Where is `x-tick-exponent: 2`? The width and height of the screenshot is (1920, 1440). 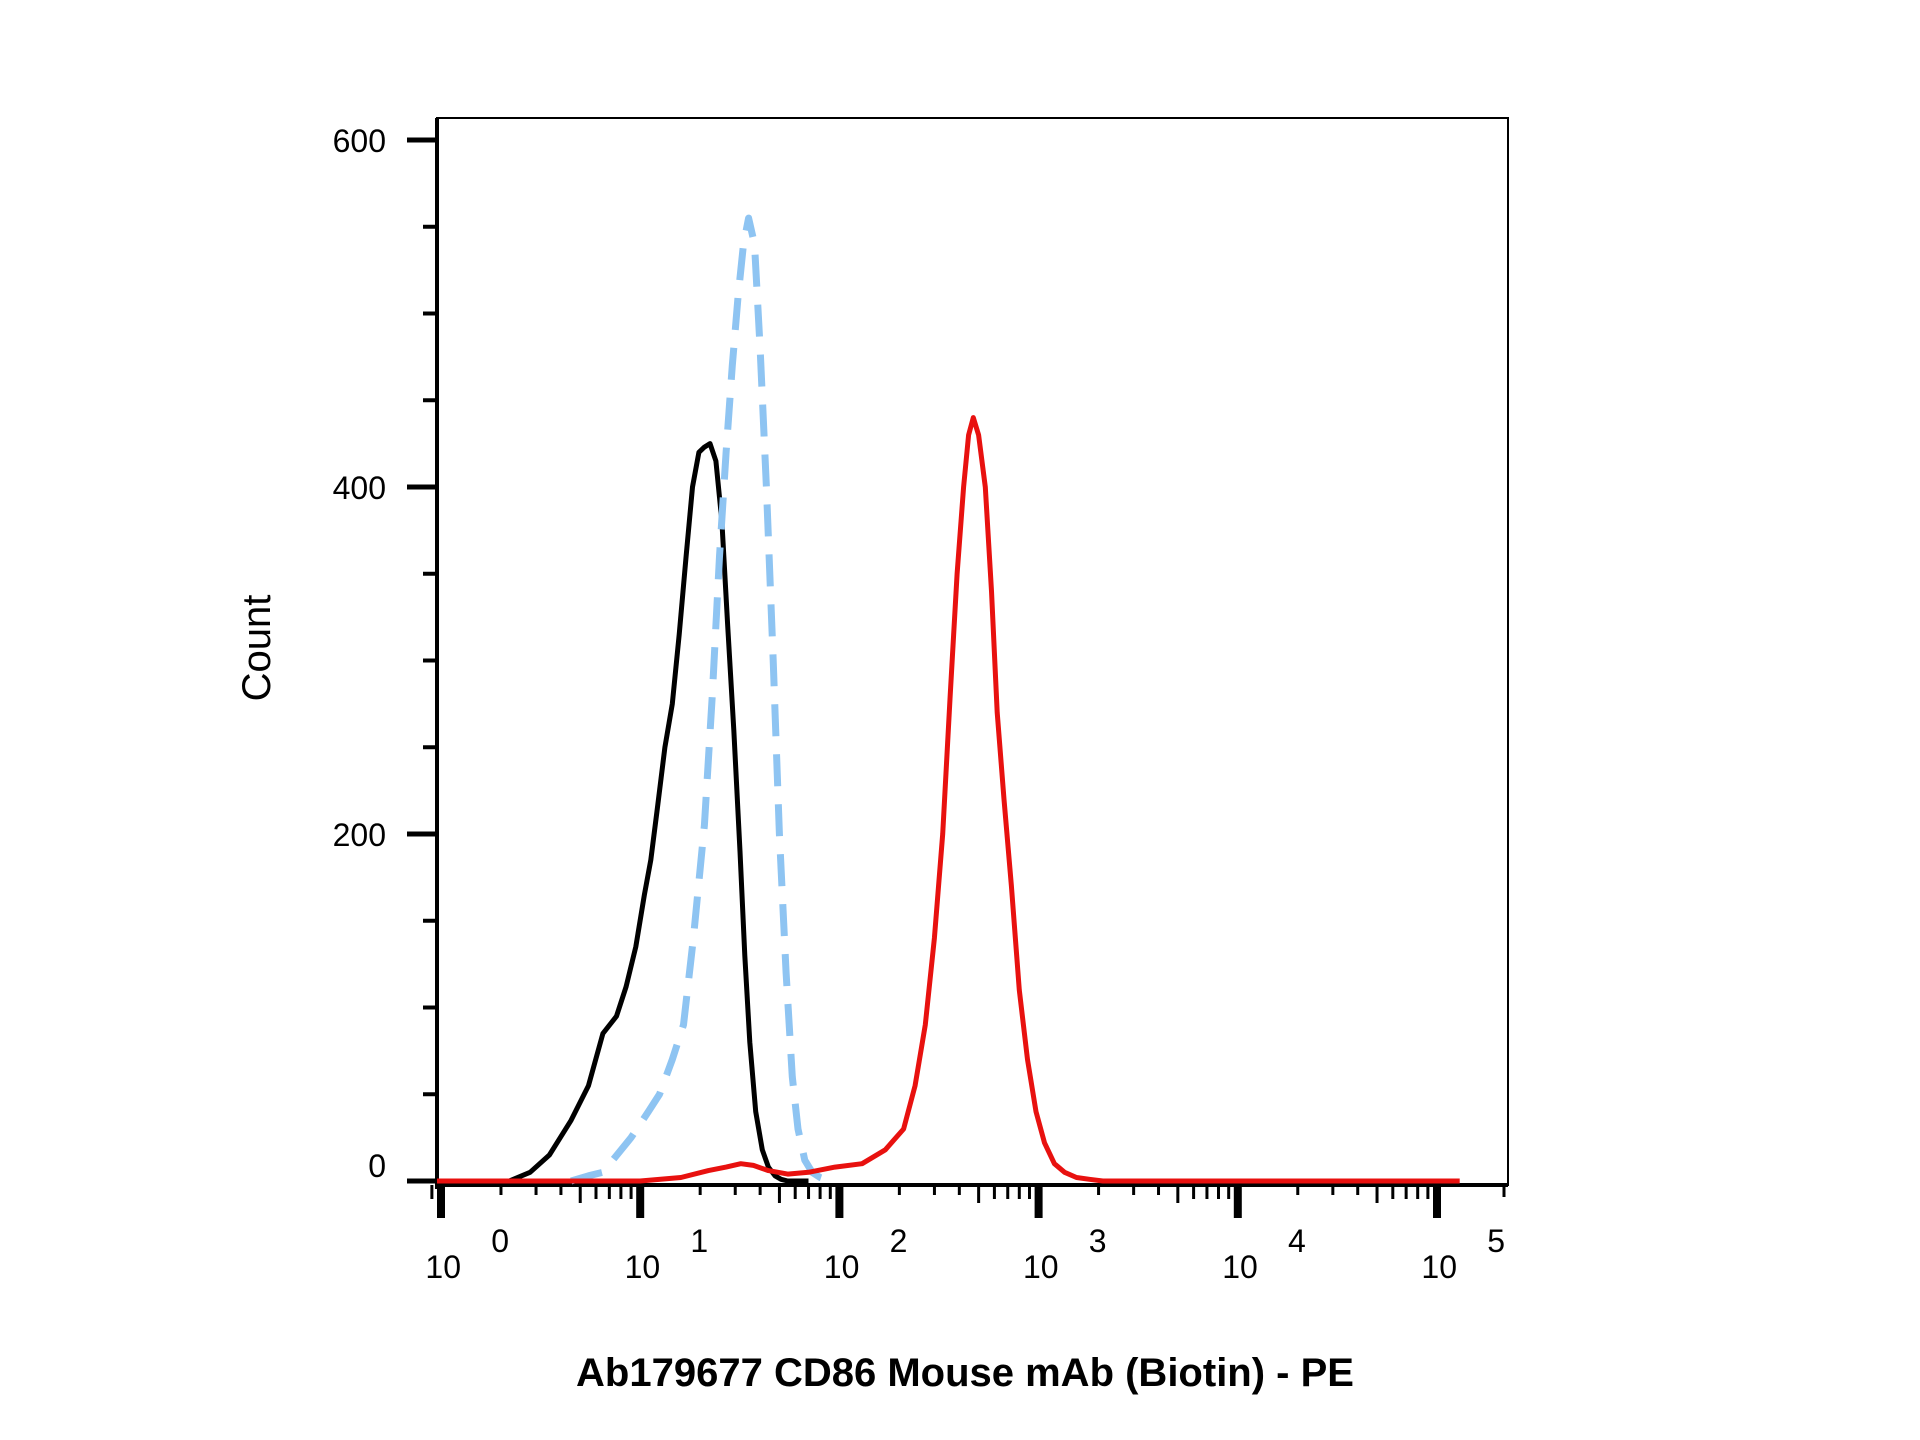
x-tick-exponent: 2 is located at coordinates (899, 1241).